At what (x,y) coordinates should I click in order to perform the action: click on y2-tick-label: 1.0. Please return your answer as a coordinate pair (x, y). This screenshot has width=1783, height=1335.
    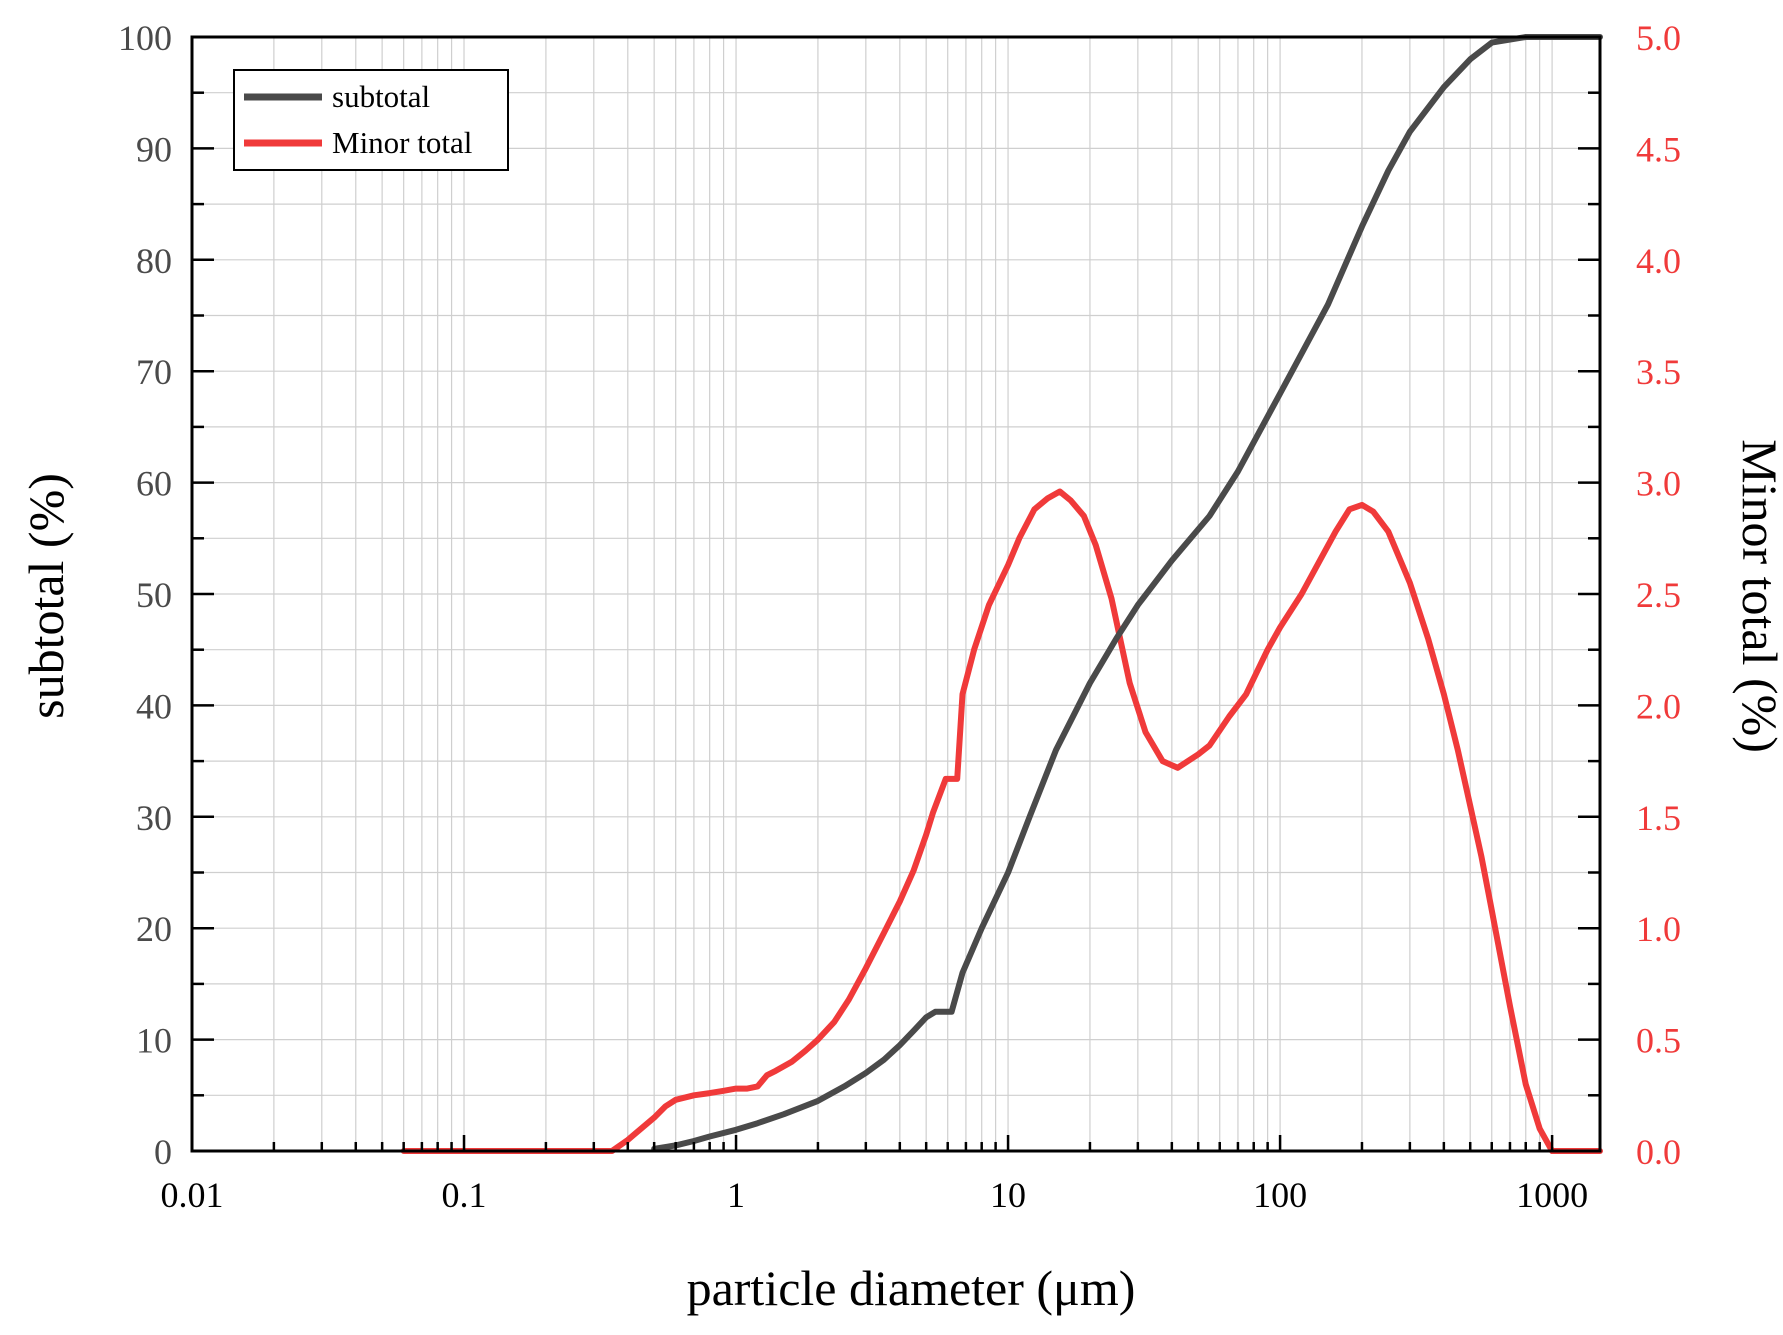
    Looking at the image, I should click on (1658, 929).